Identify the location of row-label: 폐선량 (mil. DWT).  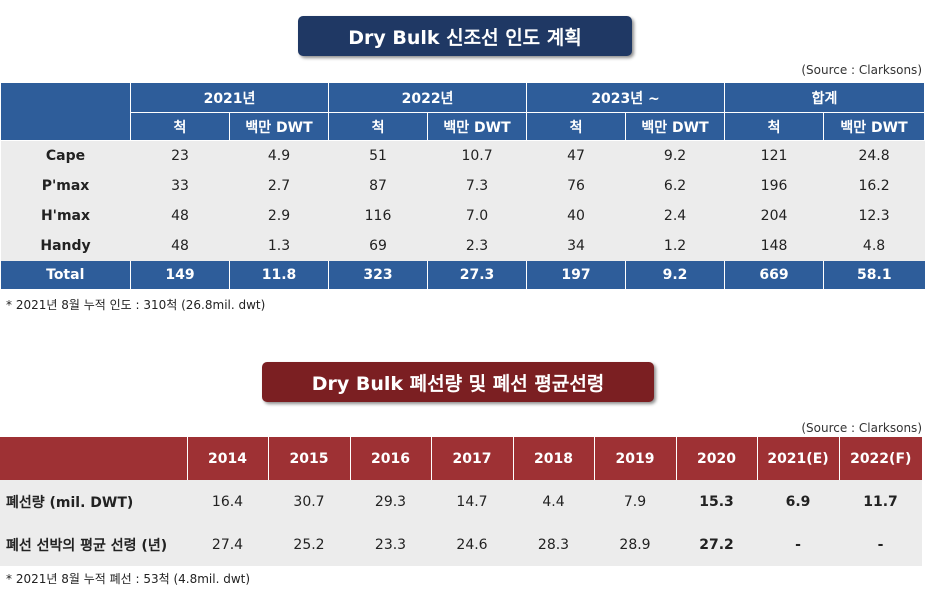
(93, 501).